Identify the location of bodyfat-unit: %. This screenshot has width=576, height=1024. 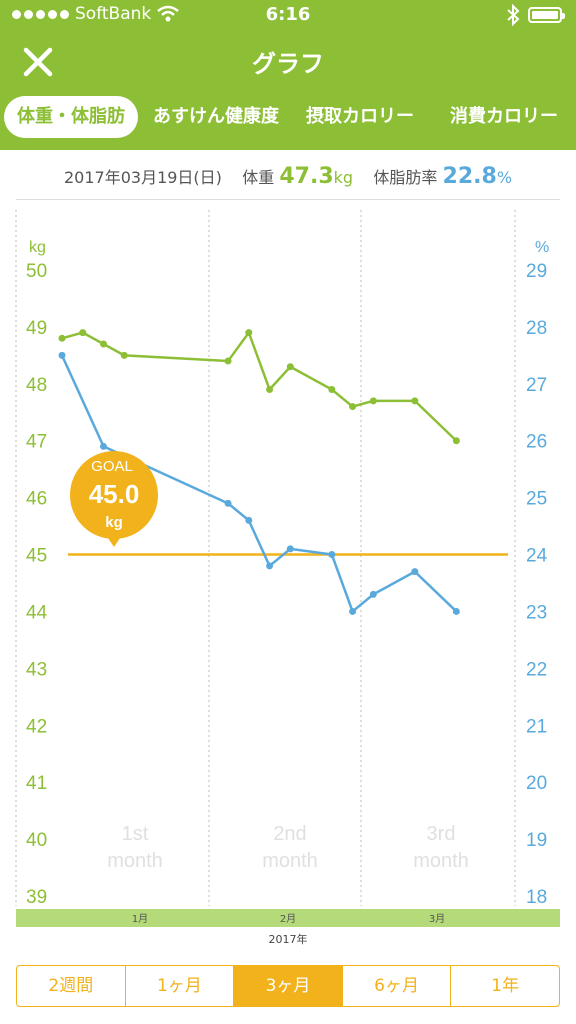
(504, 177).